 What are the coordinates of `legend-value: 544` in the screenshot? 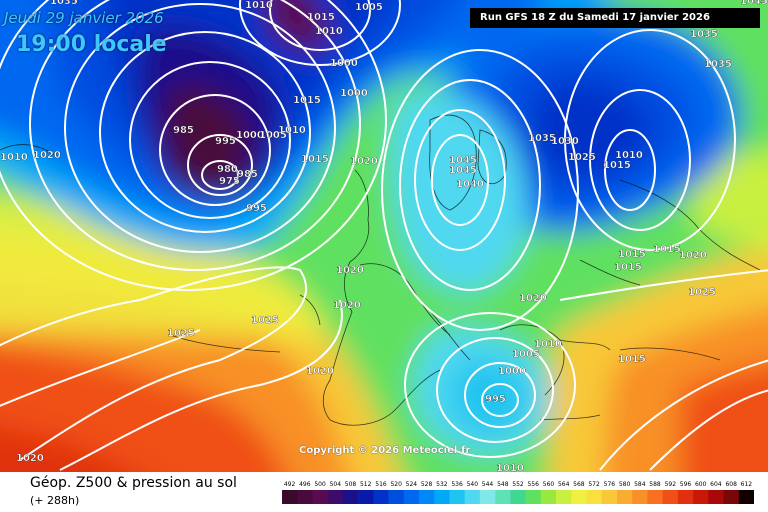 It's located at (488, 484).